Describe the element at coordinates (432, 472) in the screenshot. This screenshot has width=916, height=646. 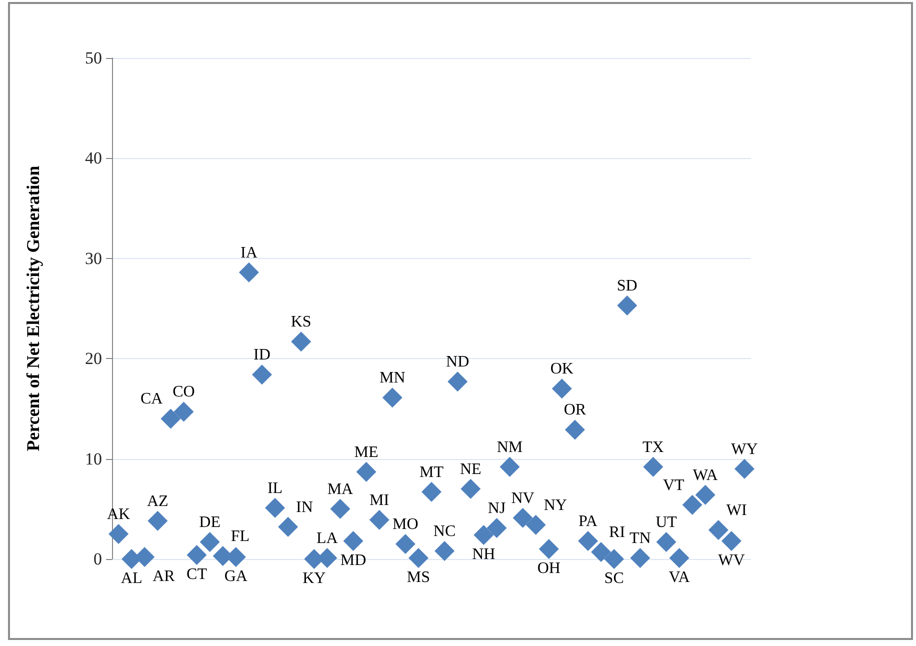
I see `data-label: MT` at that location.